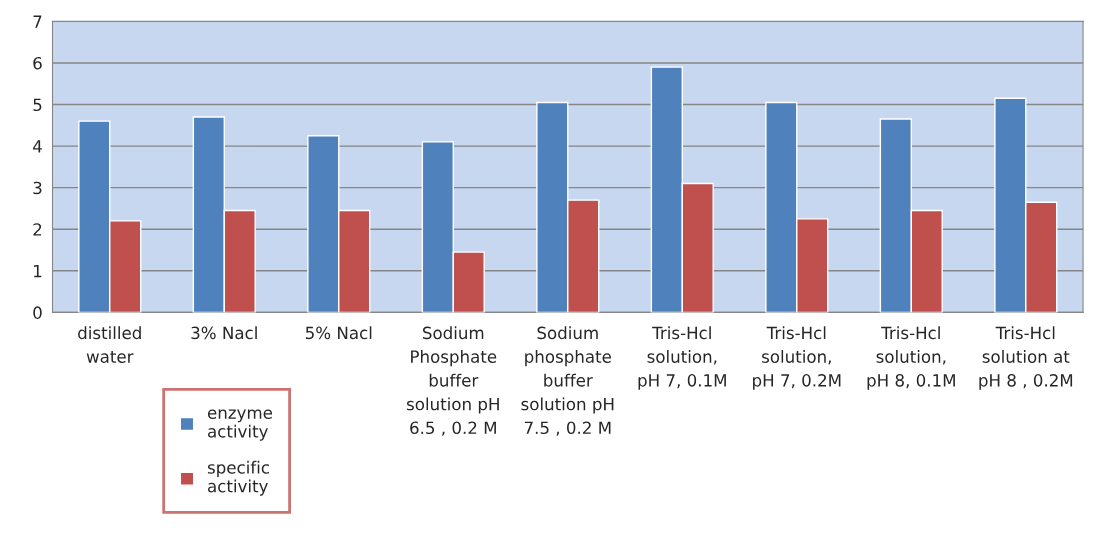  Describe the element at coordinates (37, 146) in the screenshot. I see `y-tick-label: 4` at that location.